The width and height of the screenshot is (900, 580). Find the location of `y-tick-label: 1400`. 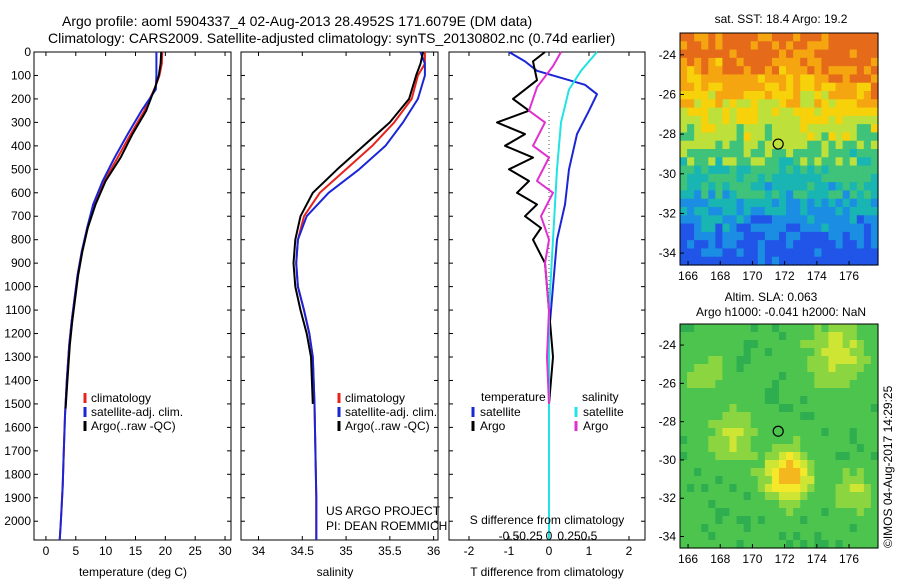

y-tick-label: 1400 is located at coordinates (17, 380).